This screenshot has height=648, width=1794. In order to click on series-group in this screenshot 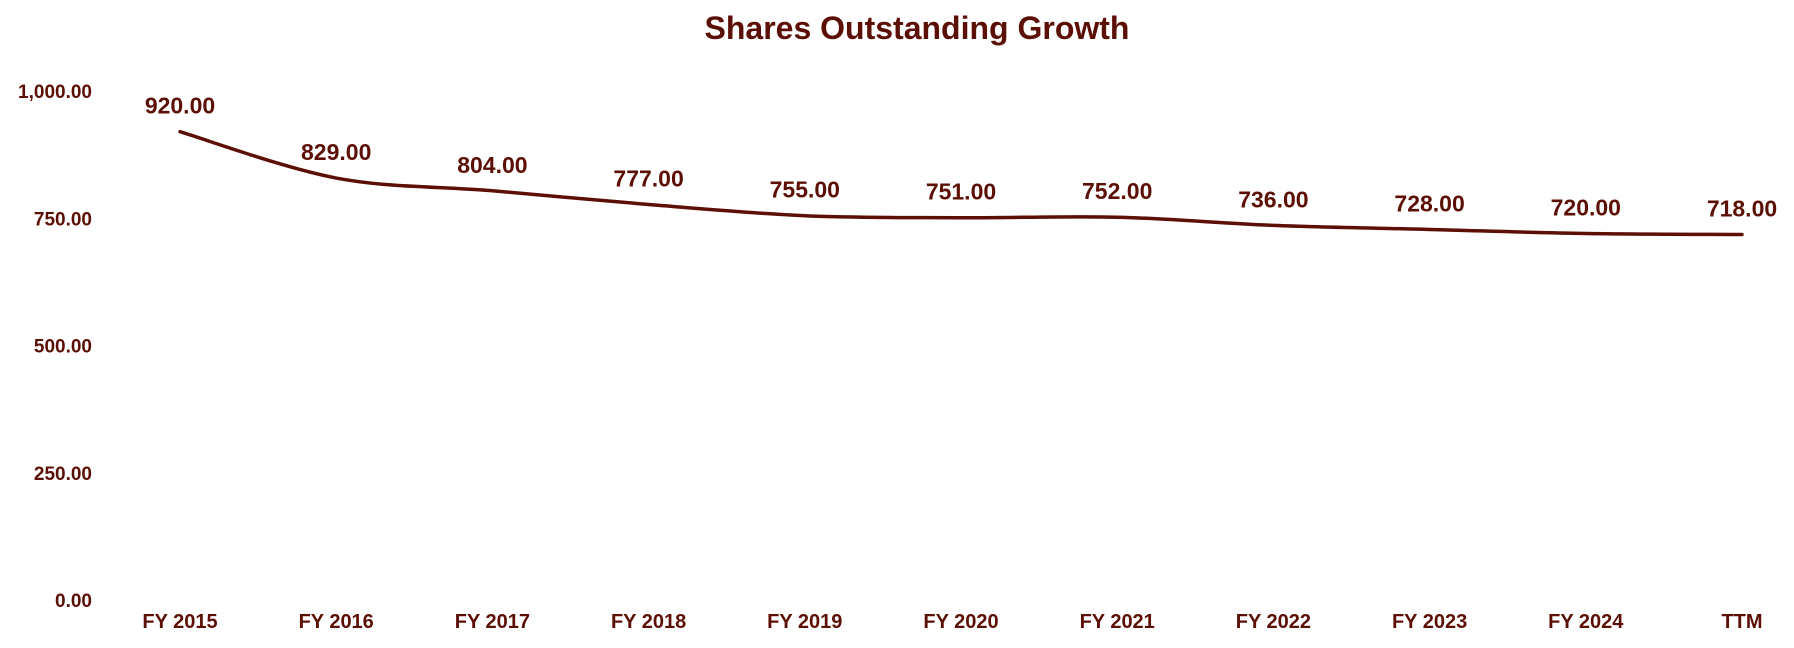, I will do `click(961, 183)`.